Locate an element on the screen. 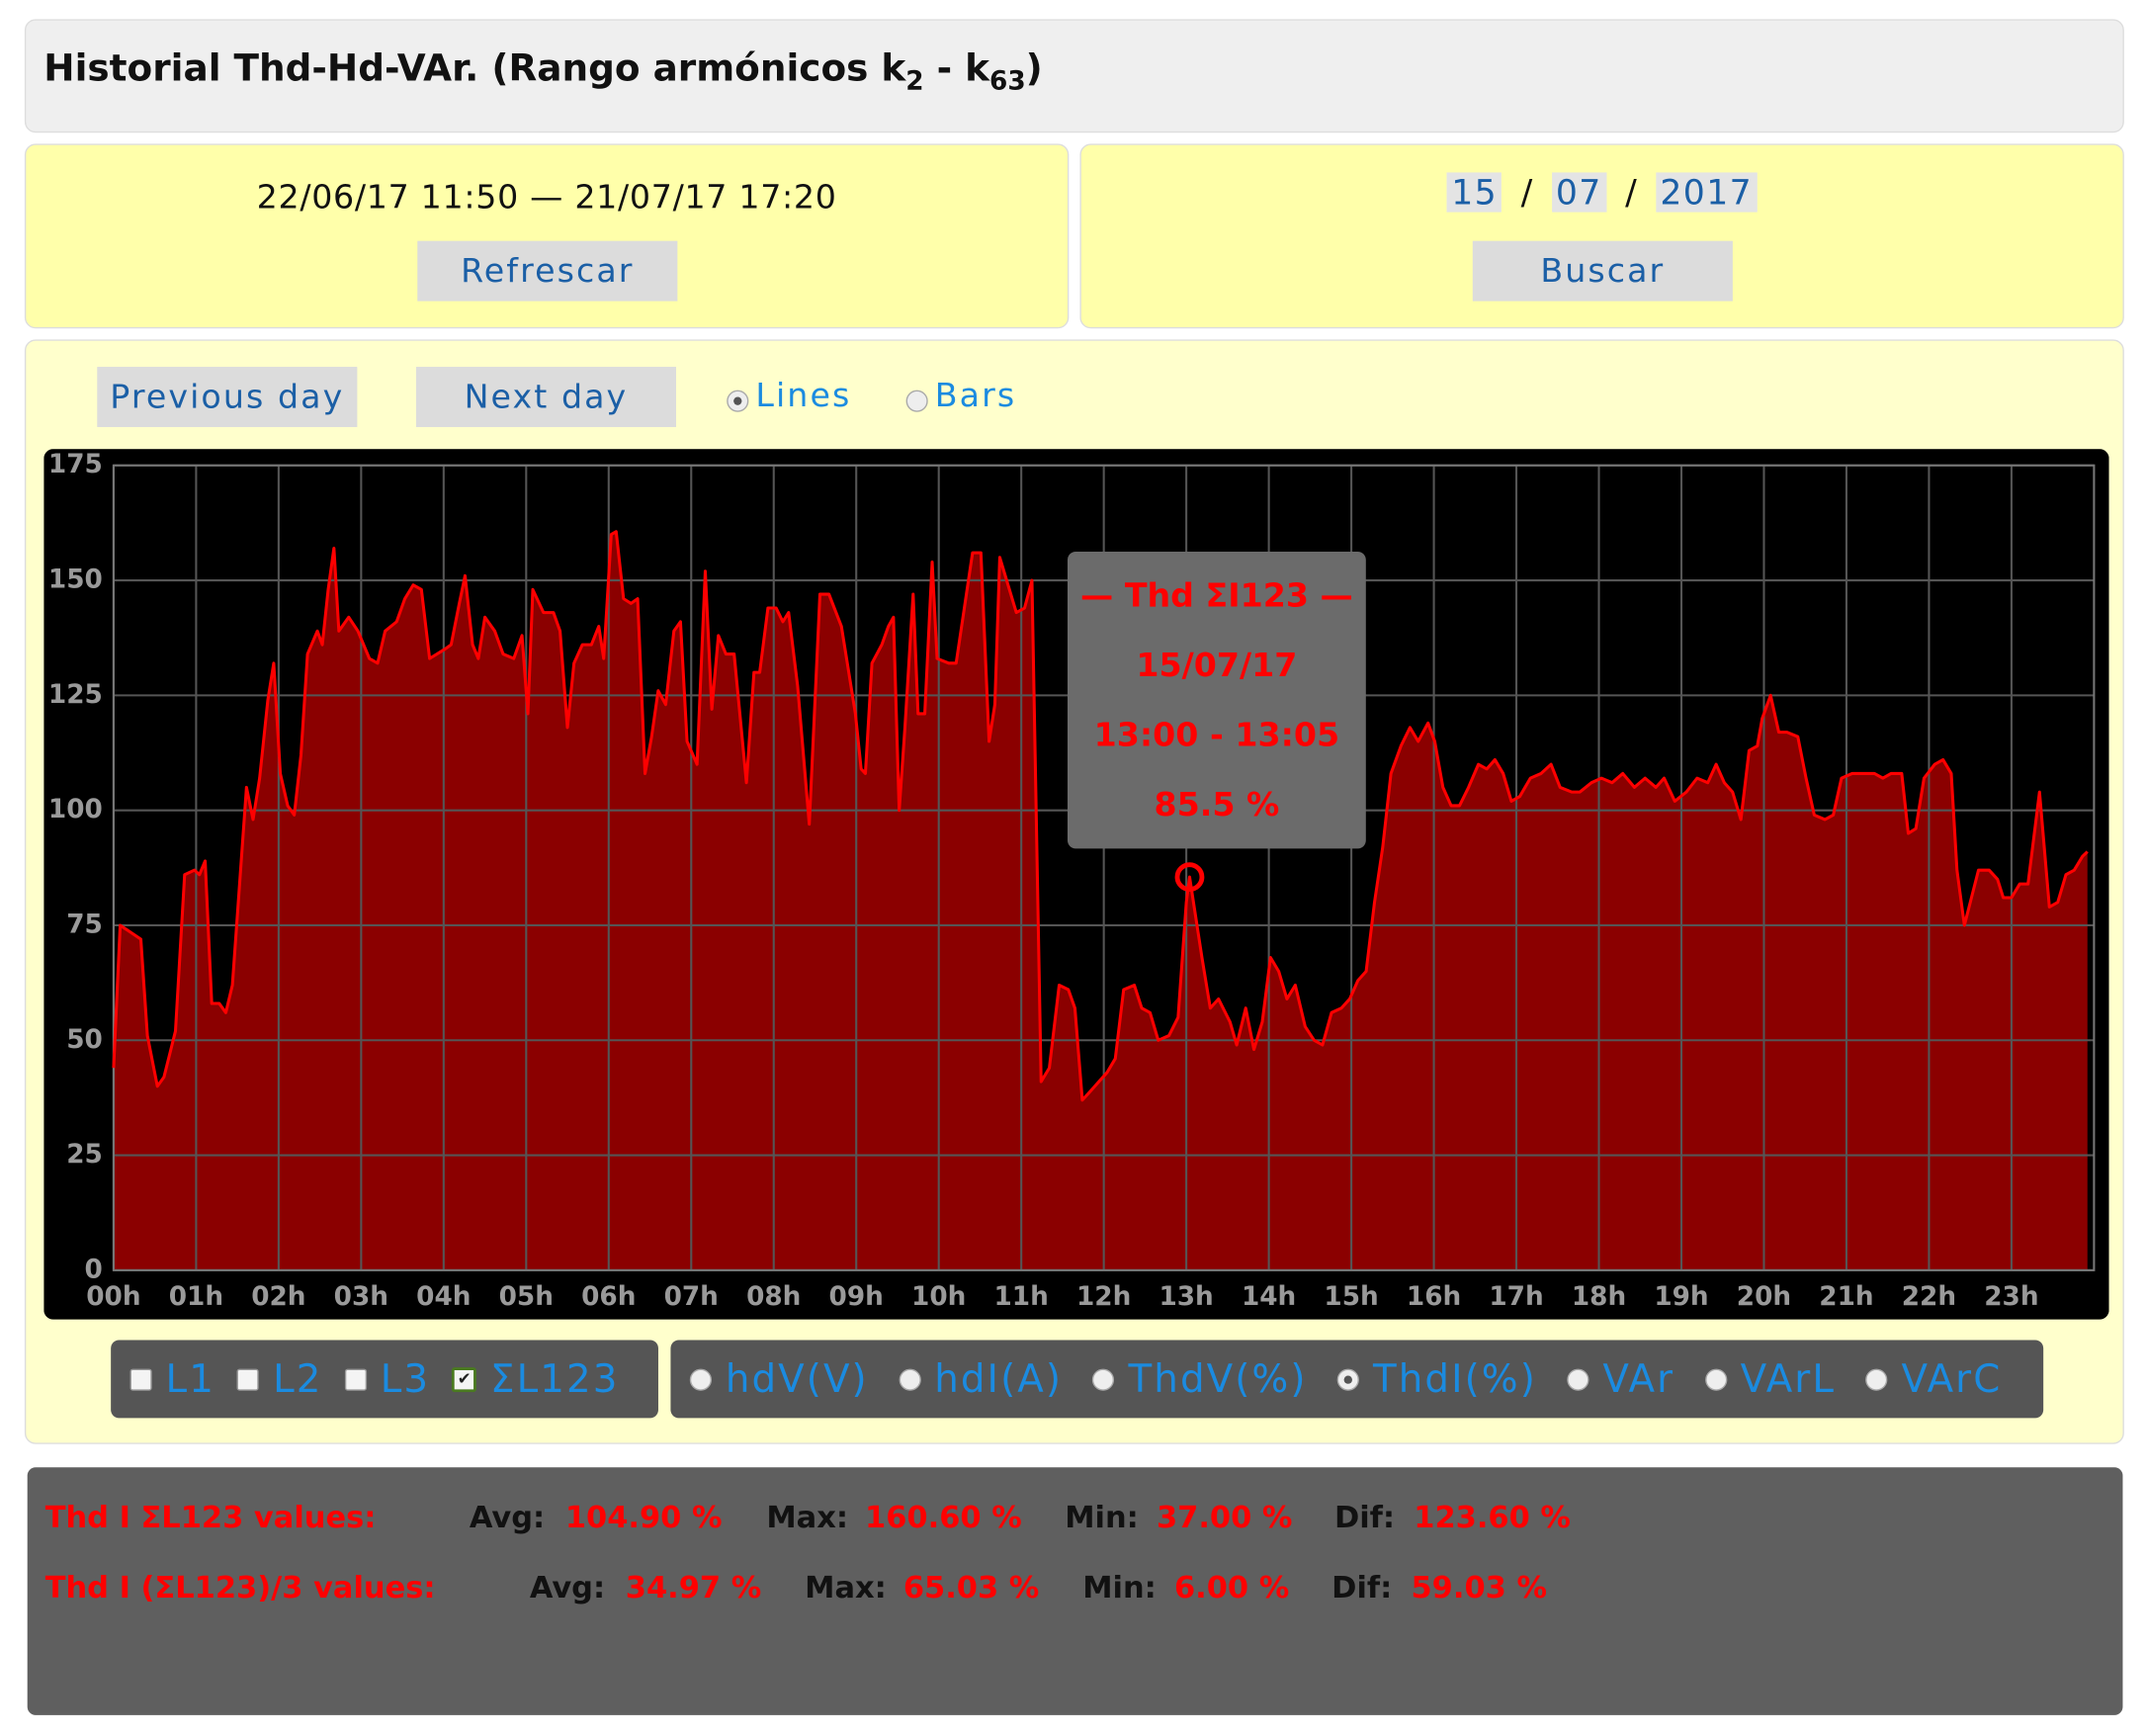 This screenshot has width=2146, height=1736. checkbox: ✔ is located at coordinates (464, 1379).